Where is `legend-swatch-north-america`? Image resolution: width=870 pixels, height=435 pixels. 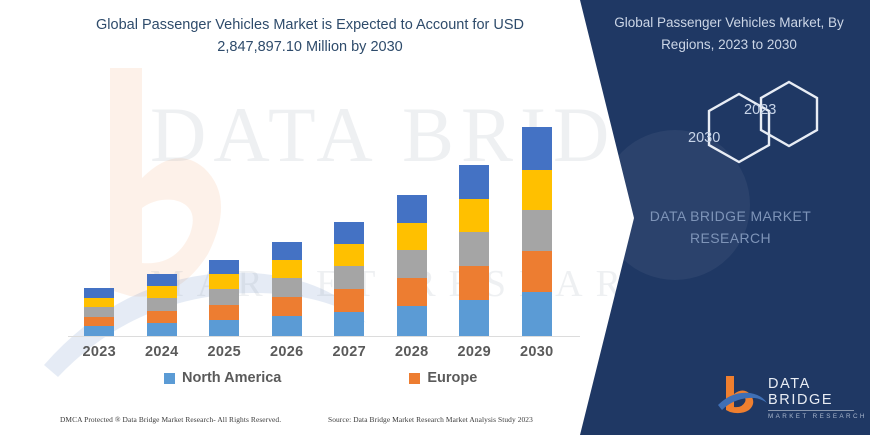
legend-swatch-north-america is located at coordinates (169, 378).